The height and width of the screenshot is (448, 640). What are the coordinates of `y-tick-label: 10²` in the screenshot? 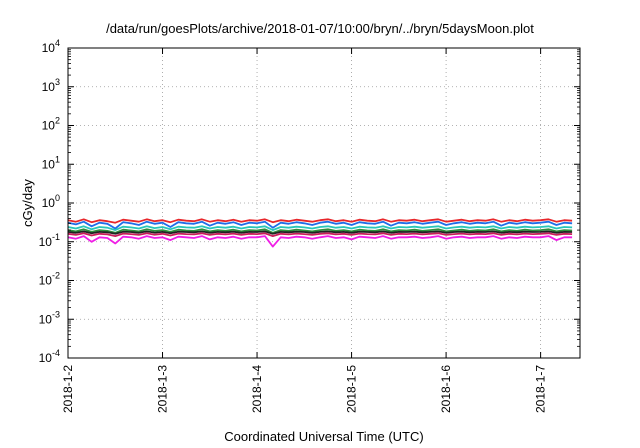 It's located at (51, 124).